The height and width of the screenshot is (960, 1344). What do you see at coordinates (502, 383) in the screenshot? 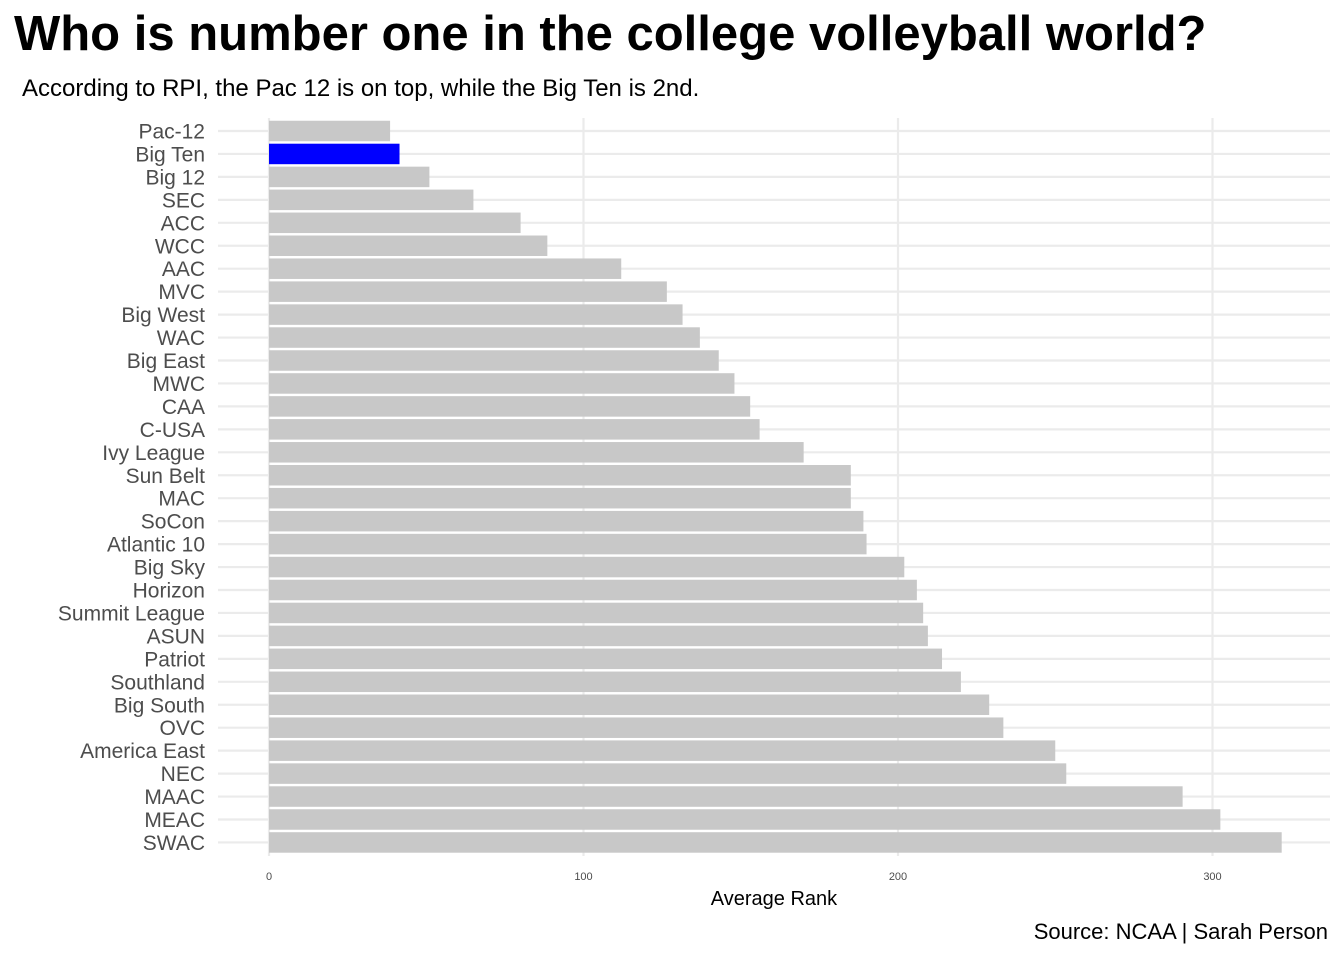
I see `bar-mwc` at bounding box center [502, 383].